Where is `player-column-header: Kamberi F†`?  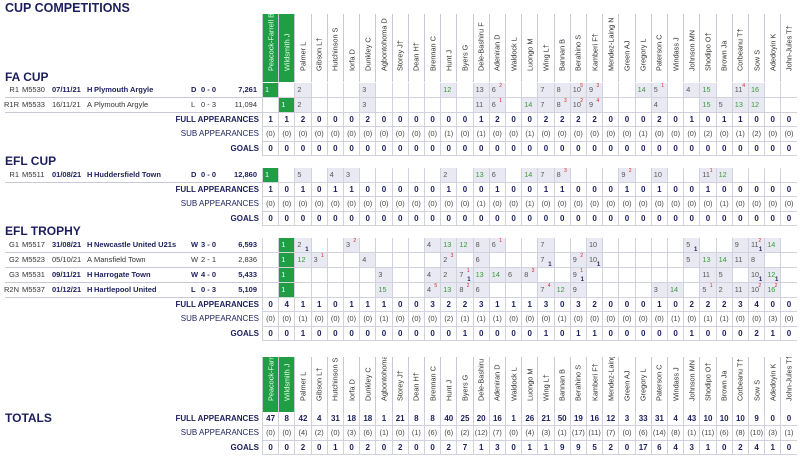
player-column-header: Kamberi F† is located at coordinates (594, 48).